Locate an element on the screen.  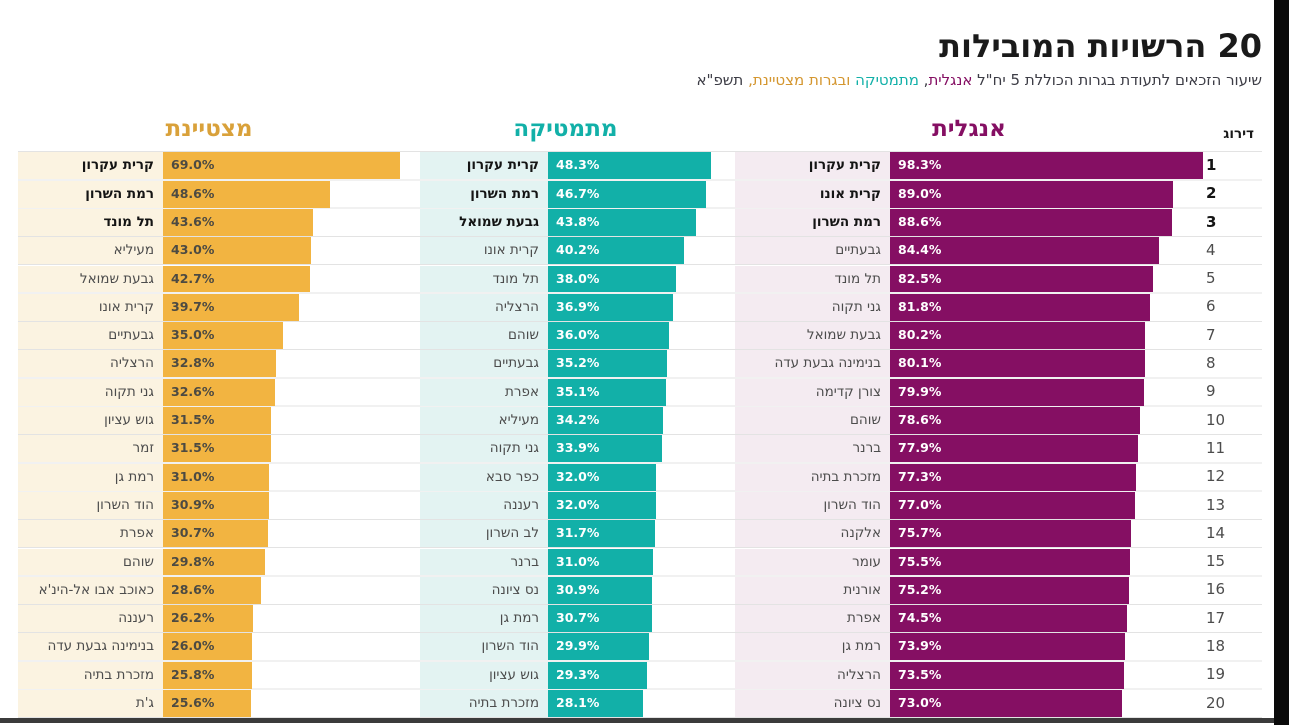
municipality-label: תל מונד is located at coordinates (484, 279).